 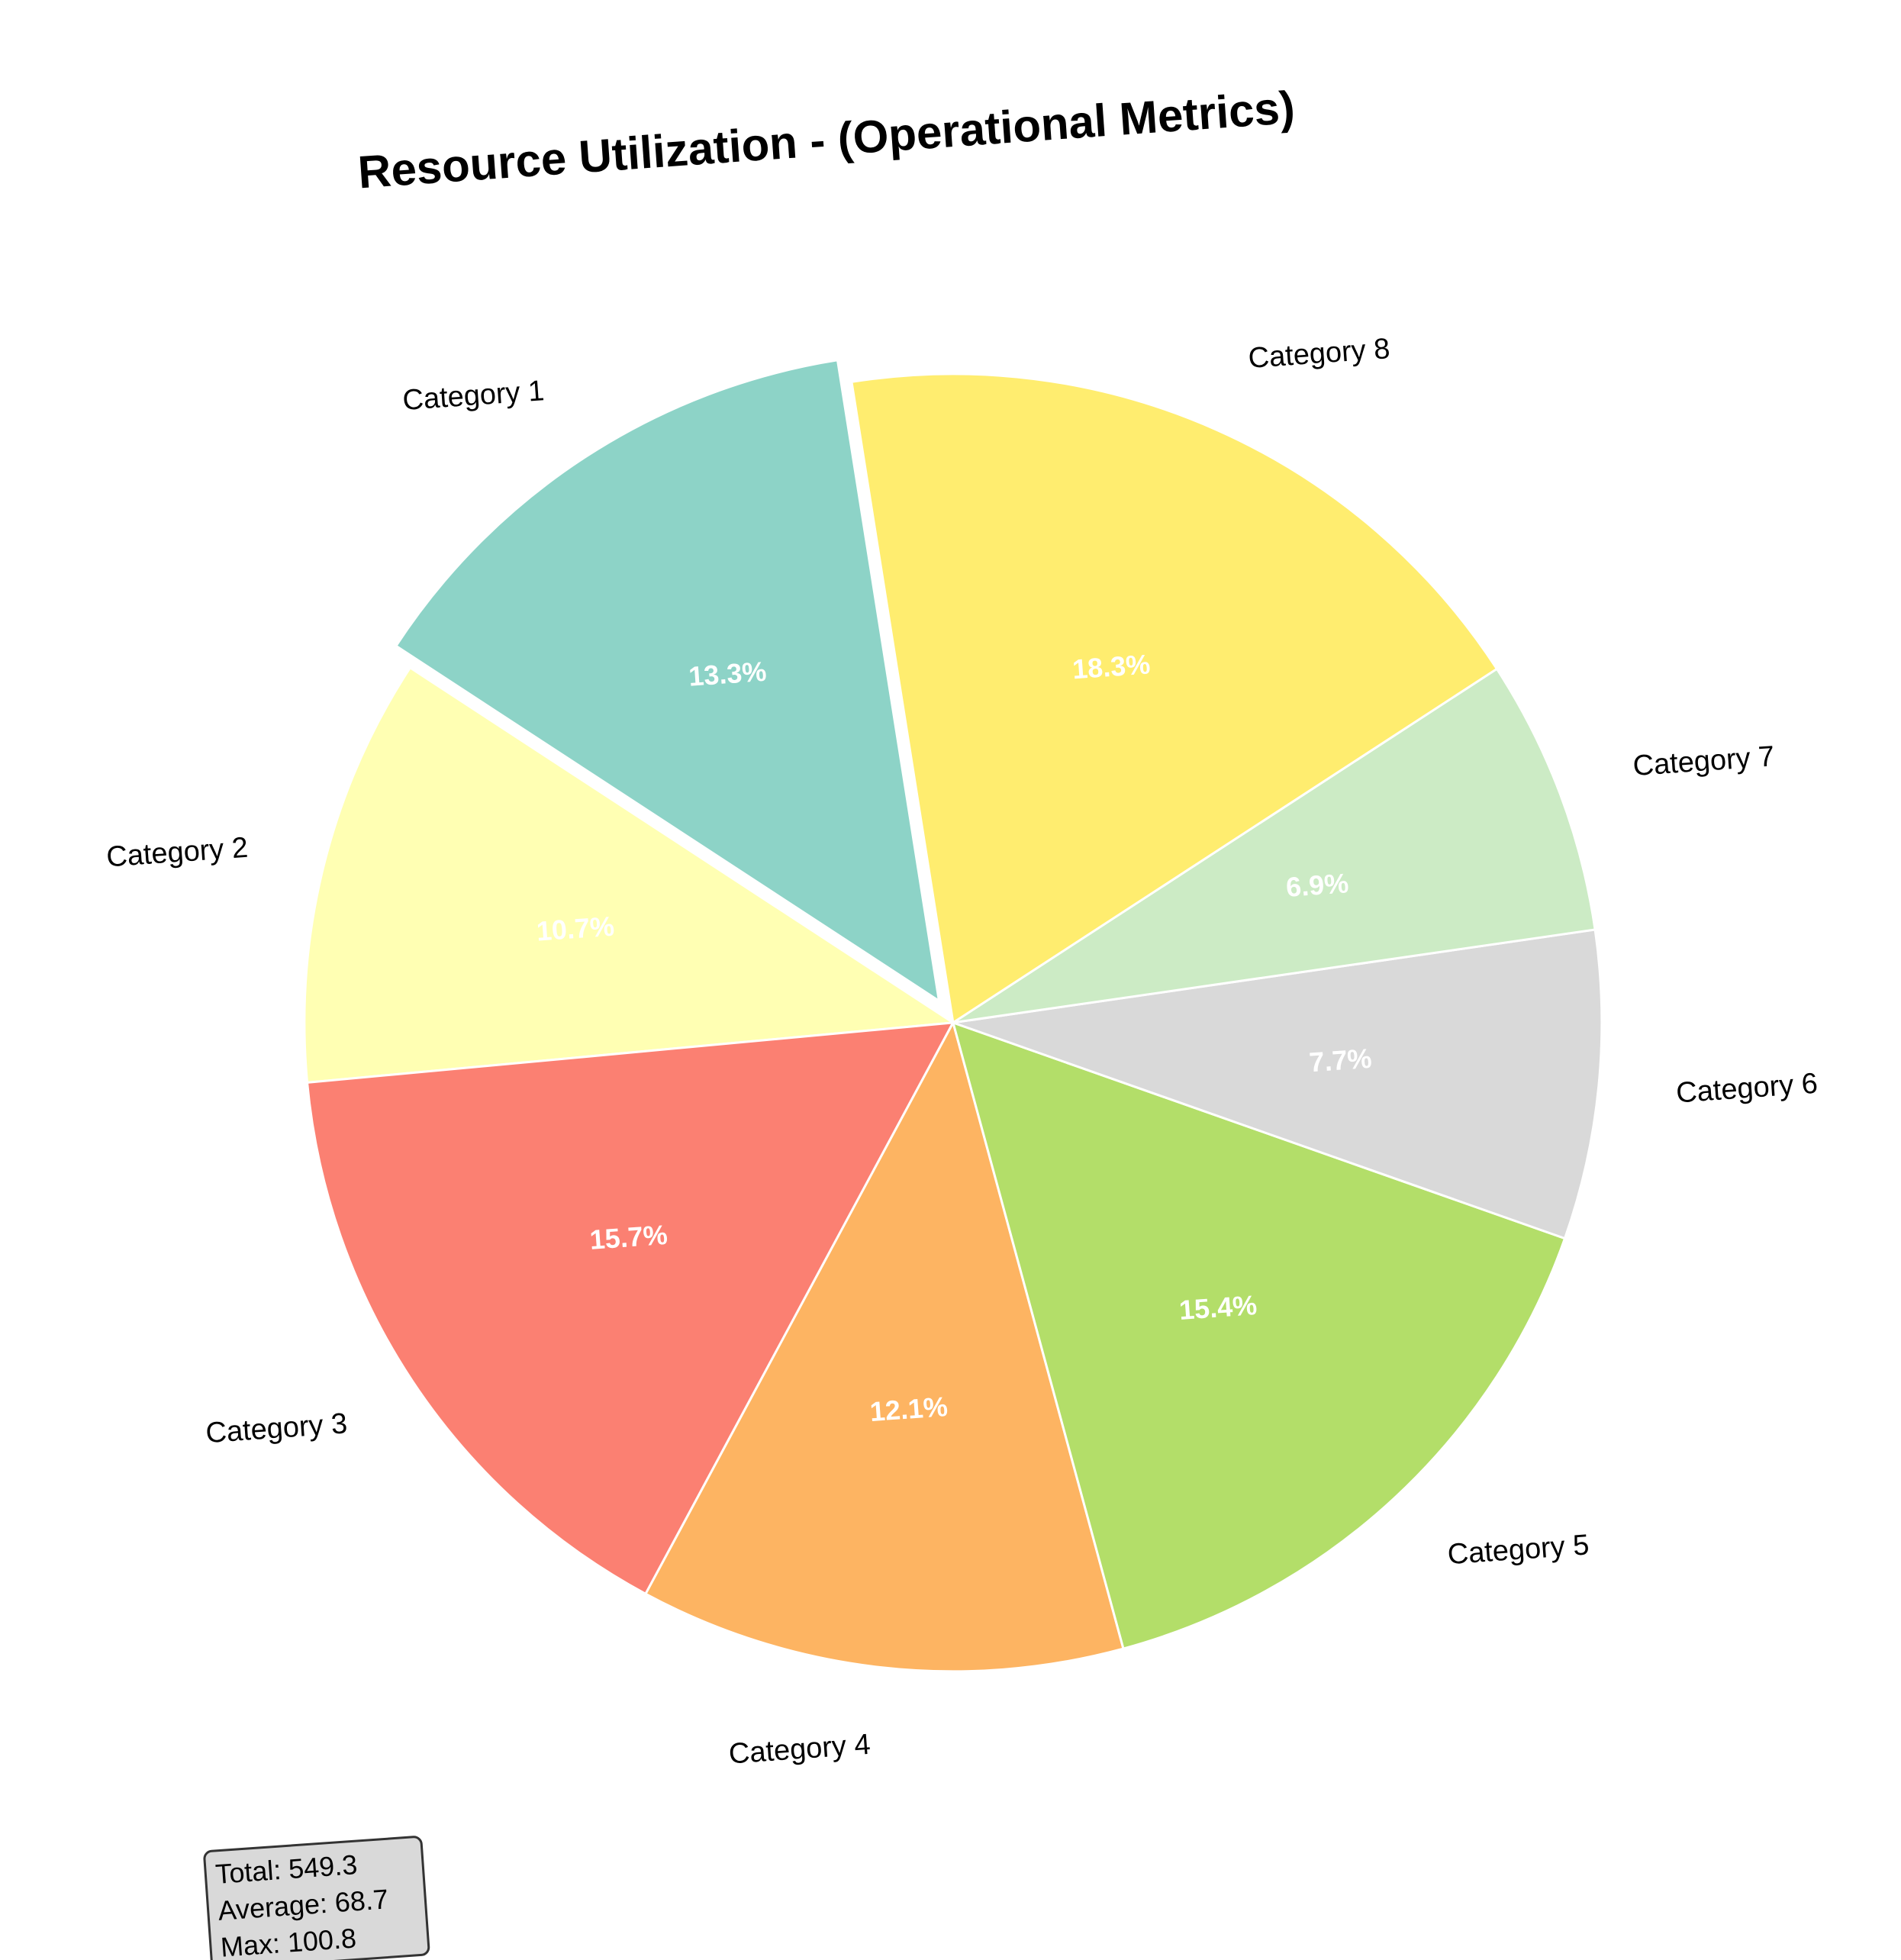 I want to click on category-label-2: Category 2, so click(x=177, y=853).